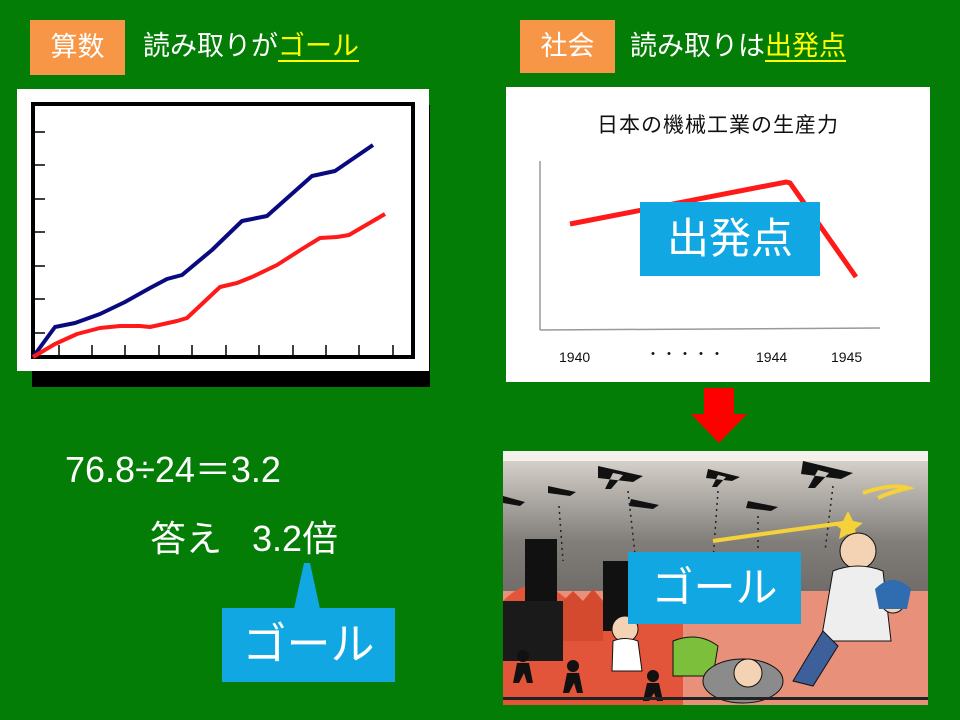 This screenshot has width=960, height=720. Describe the element at coordinates (307, 586) in the screenshot. I see `callout-pointer` at that location.